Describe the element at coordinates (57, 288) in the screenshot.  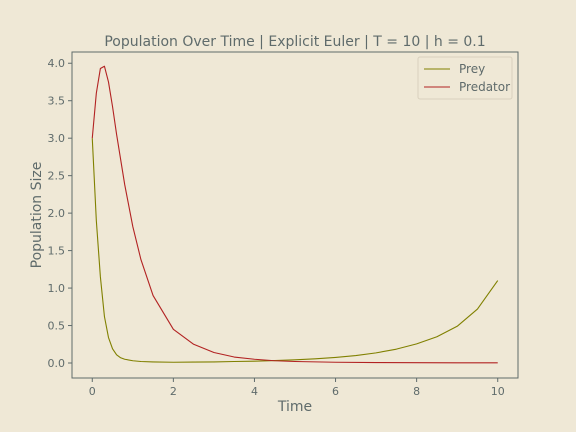
I see `y-tick-label: 1.0` at that location.